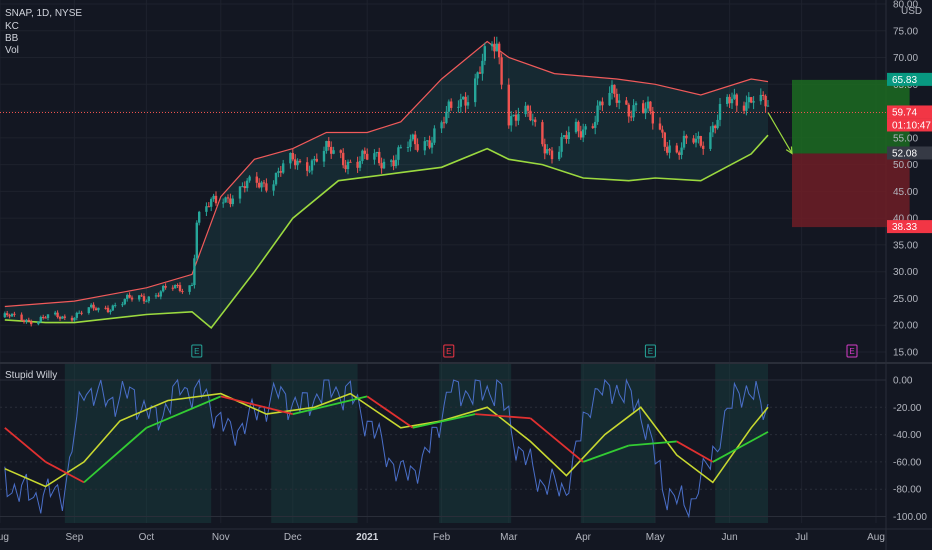 This screenshot has width=932, height=550. Describe the element at coordinates (31, 375) in the screenshot. I see `oscillator-title: Stupid Willy` at that location.